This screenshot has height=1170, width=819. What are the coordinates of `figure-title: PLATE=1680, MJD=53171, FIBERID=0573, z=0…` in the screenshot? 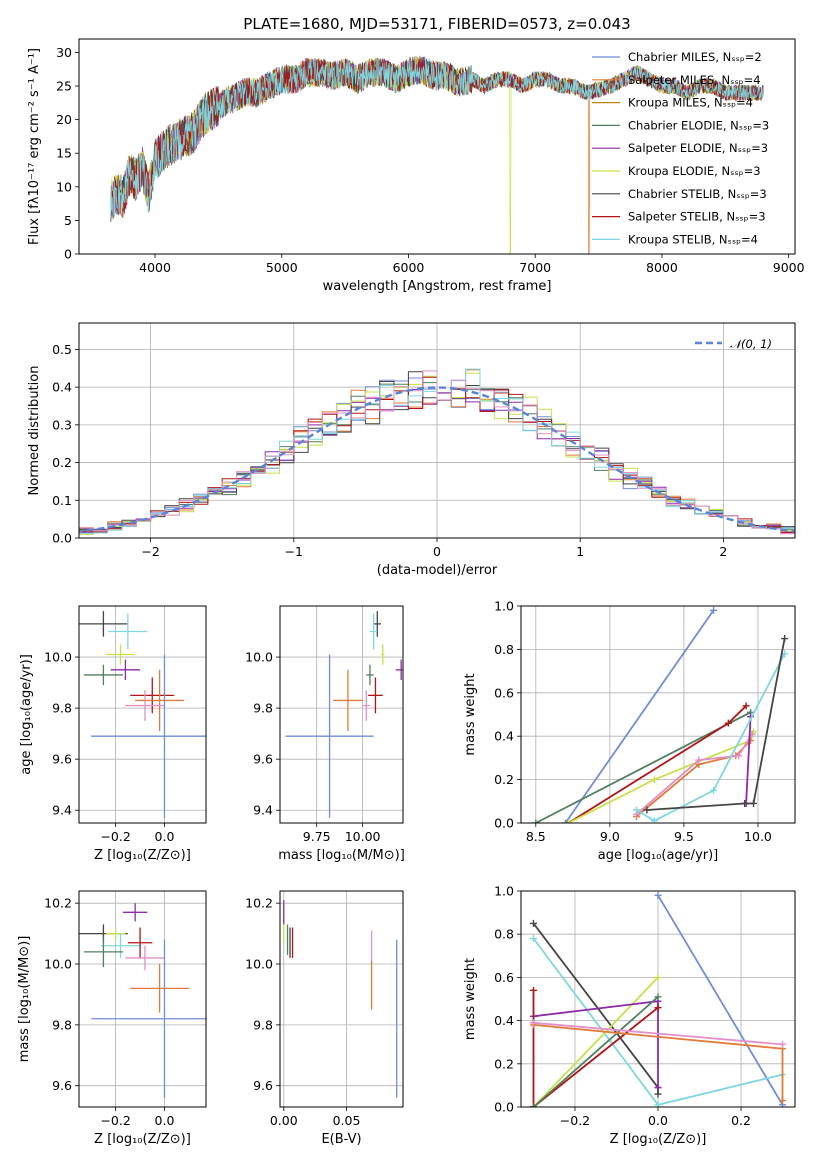 It's located at (436, 24).